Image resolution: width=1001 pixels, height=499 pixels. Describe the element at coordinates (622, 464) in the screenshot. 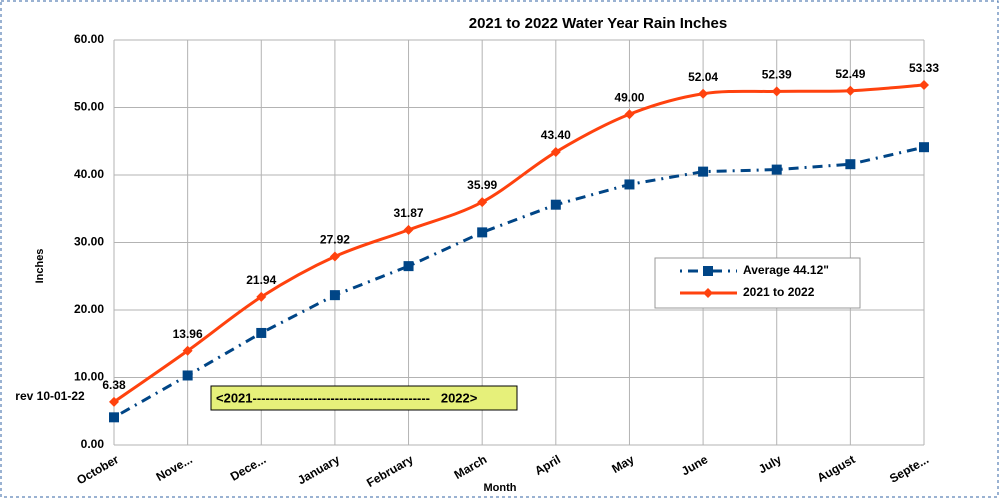

I see `x-tick-label: May` at that location.